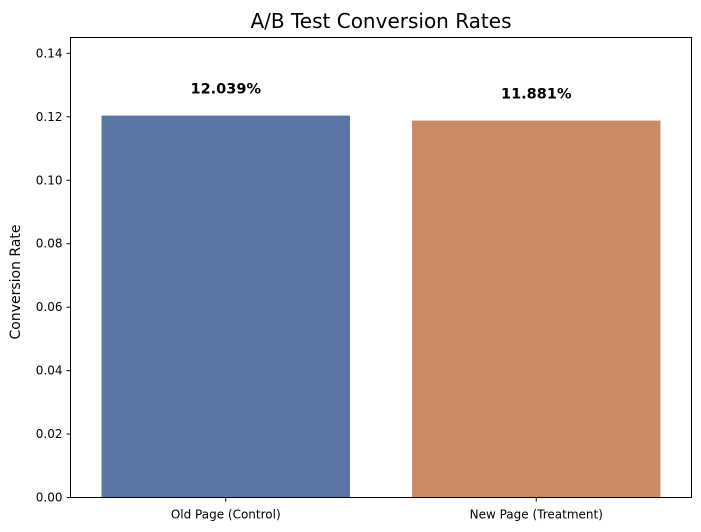  What do you see at coordinates (16, 281) in the screenshot?
I see `y-axis-label: Conversion Rate` at bounding box center [16, 281].